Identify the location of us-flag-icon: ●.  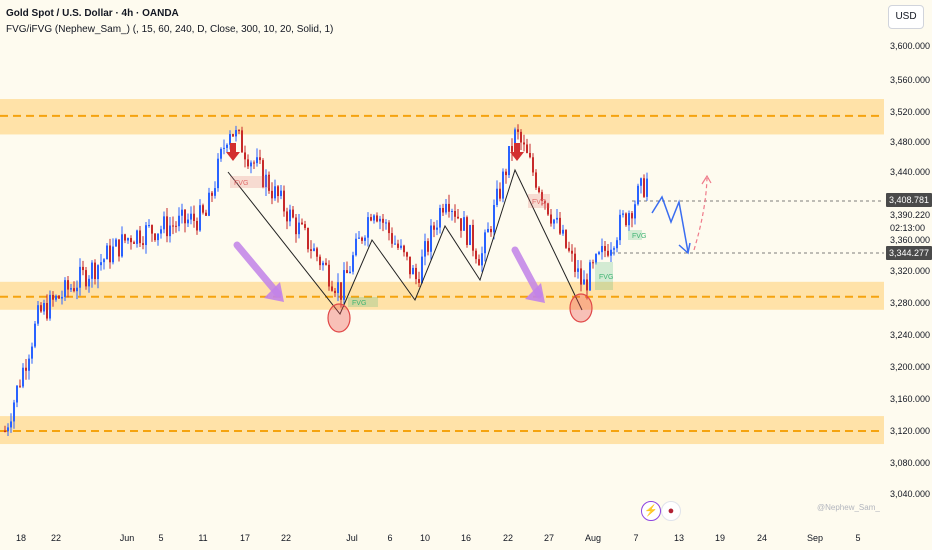
(671, 511).